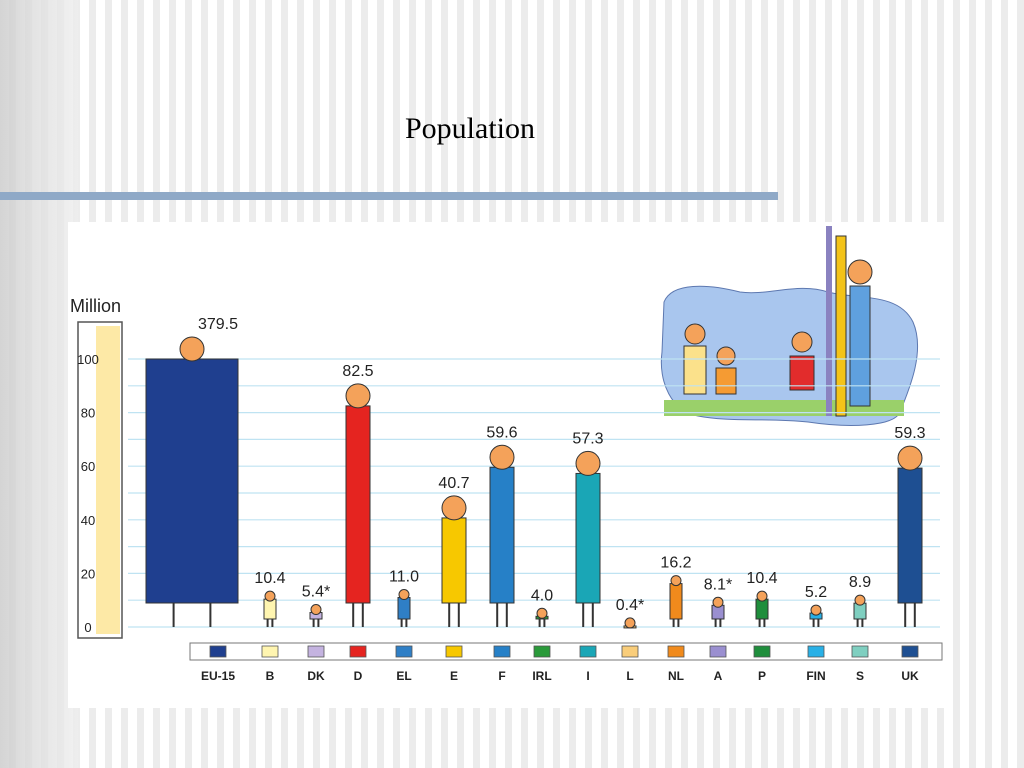 The image size is (1024, 768). I want to click on value-label-dk: 5.4*, so click(316, 592).